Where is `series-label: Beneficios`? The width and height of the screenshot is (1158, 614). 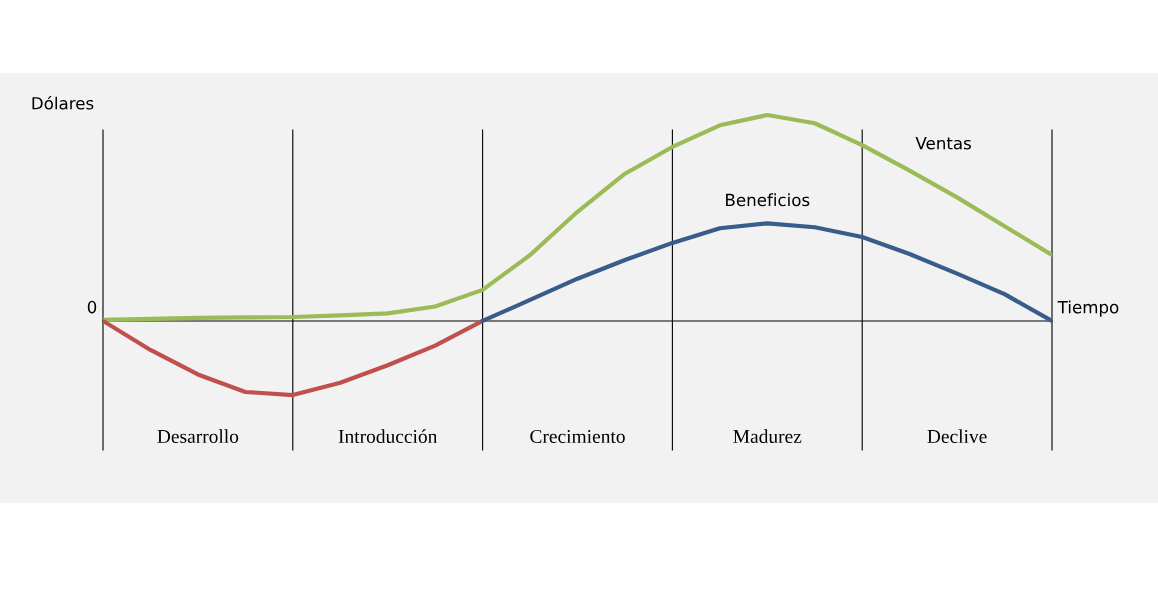 series-label: Beneficios is located at coordinates (768, 200).